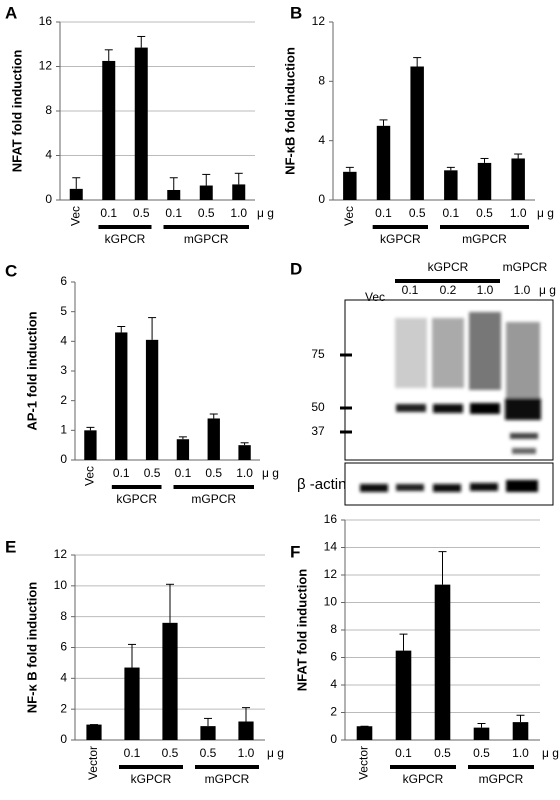 This screenshot has width=560, height=800. I want to click on panel-letter: B, so click(296, 12).